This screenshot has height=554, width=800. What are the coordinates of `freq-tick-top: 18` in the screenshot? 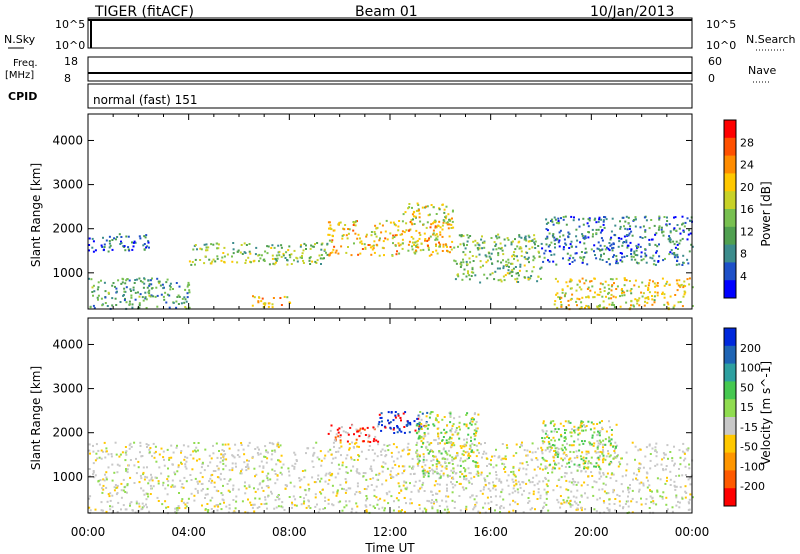 It's located at (71, 61).